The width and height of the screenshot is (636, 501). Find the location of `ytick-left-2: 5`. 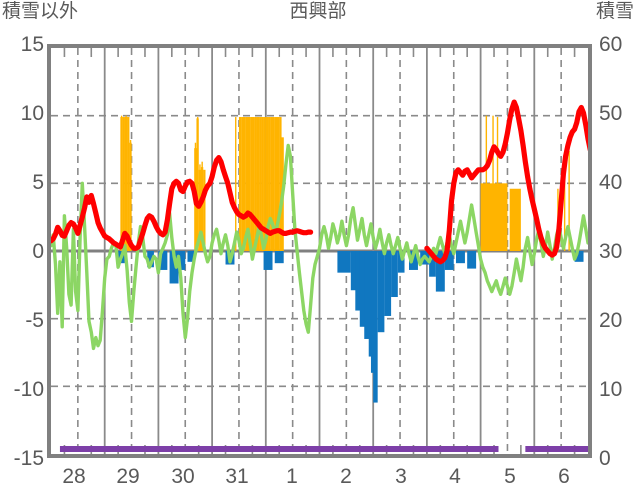

ytick-left-2: 5 is located at coordinates (38, 182).